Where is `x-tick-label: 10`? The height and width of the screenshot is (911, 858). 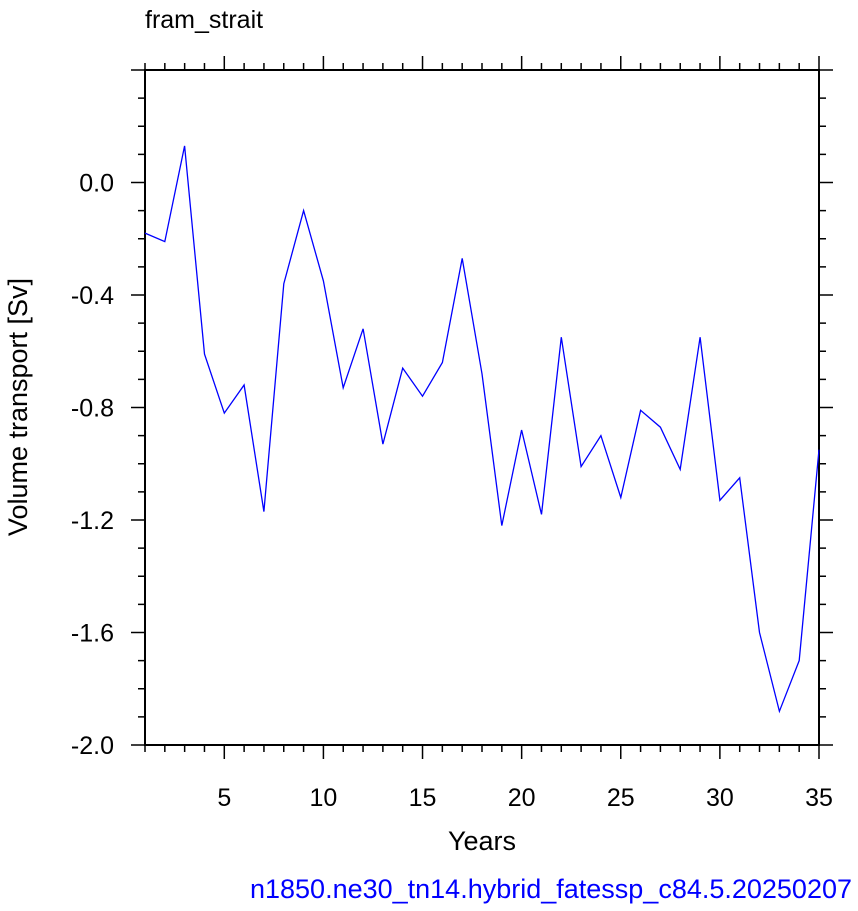 x-tick-label: 10 is located at coordinates (324, 798).